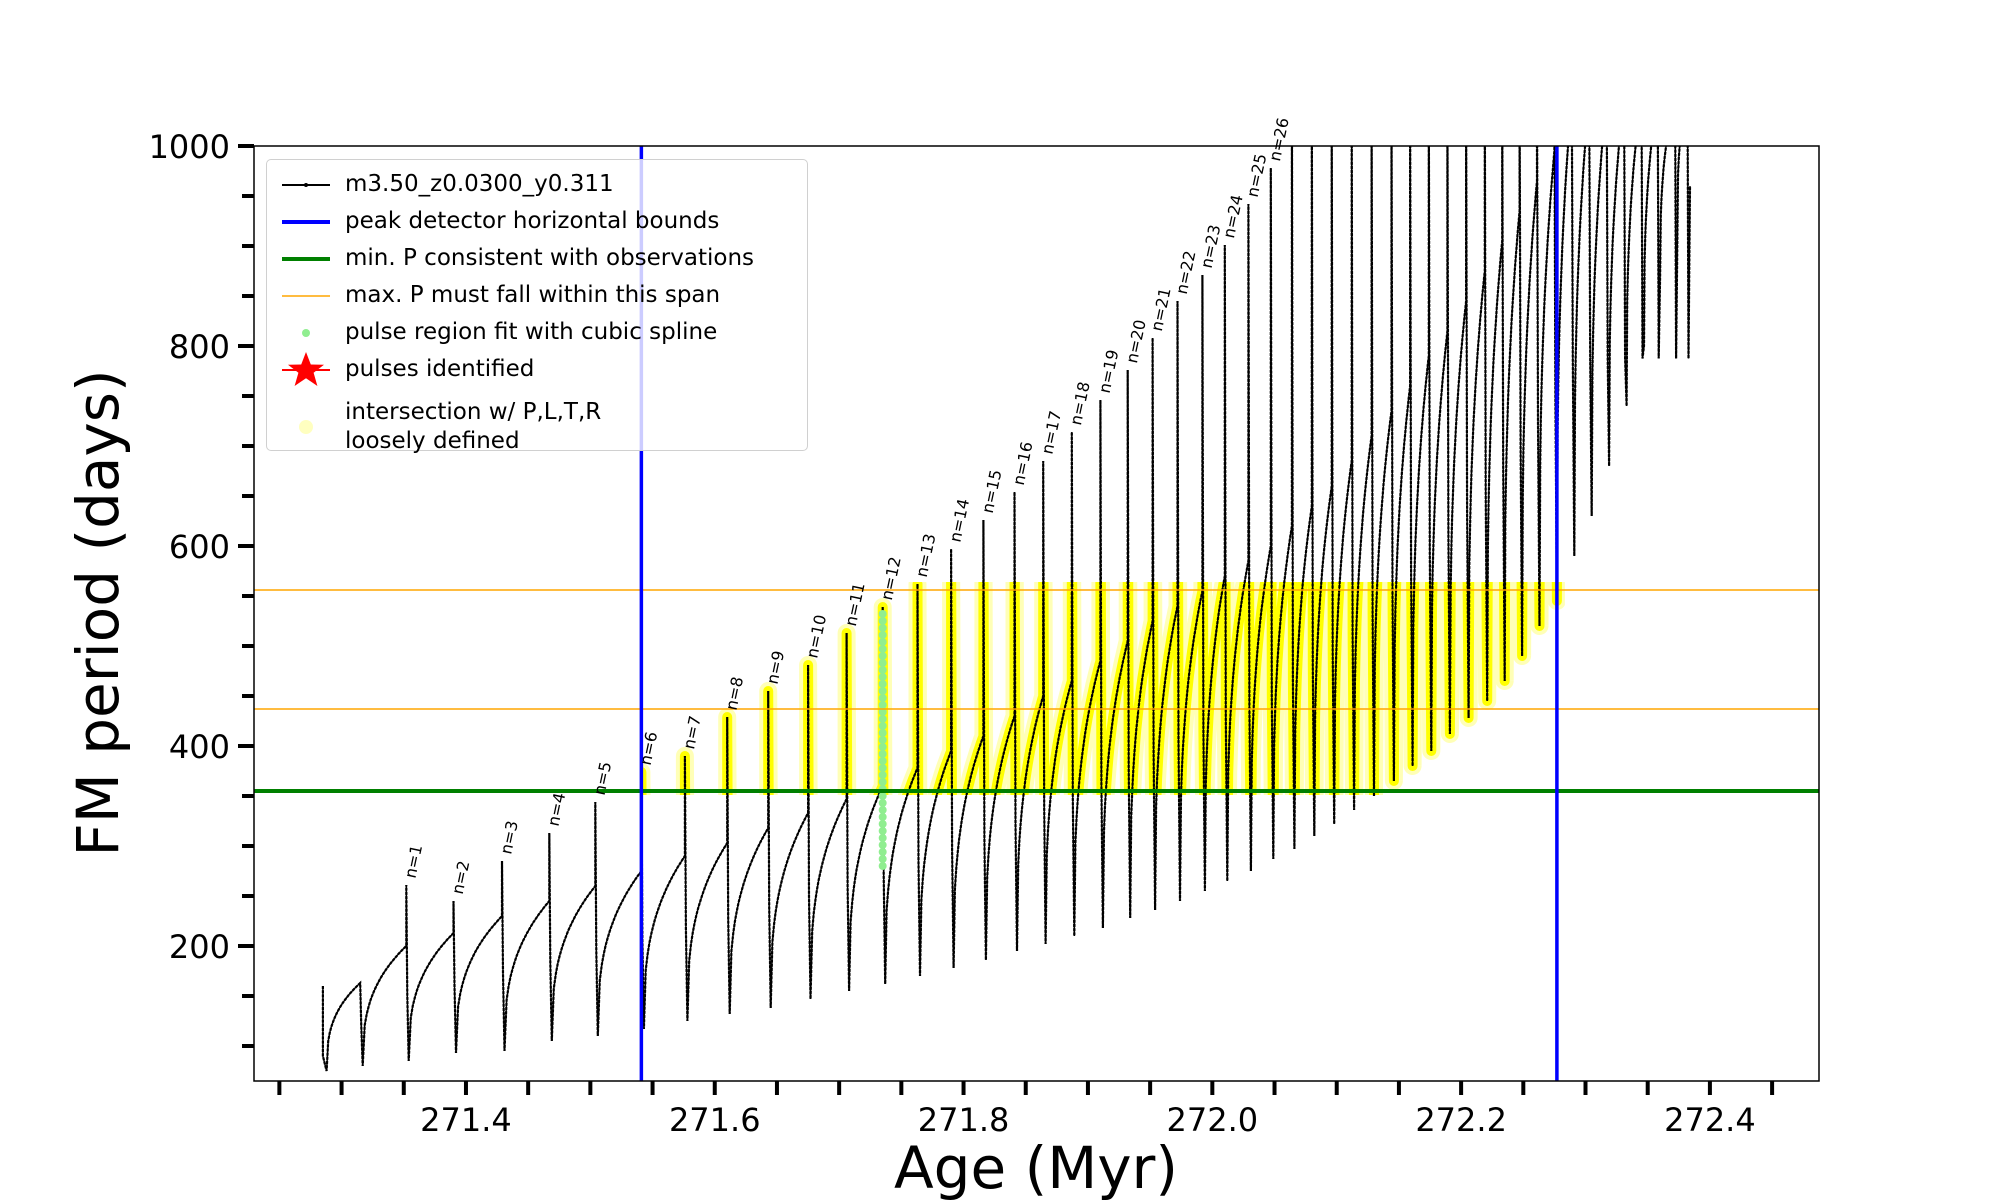 The width and height of the screenshot is (2000, 1200). What do you see at coordinates (440, 369) in the screenshot?
I see `legend-label: pulses identified` at bounding box center [440, 369].